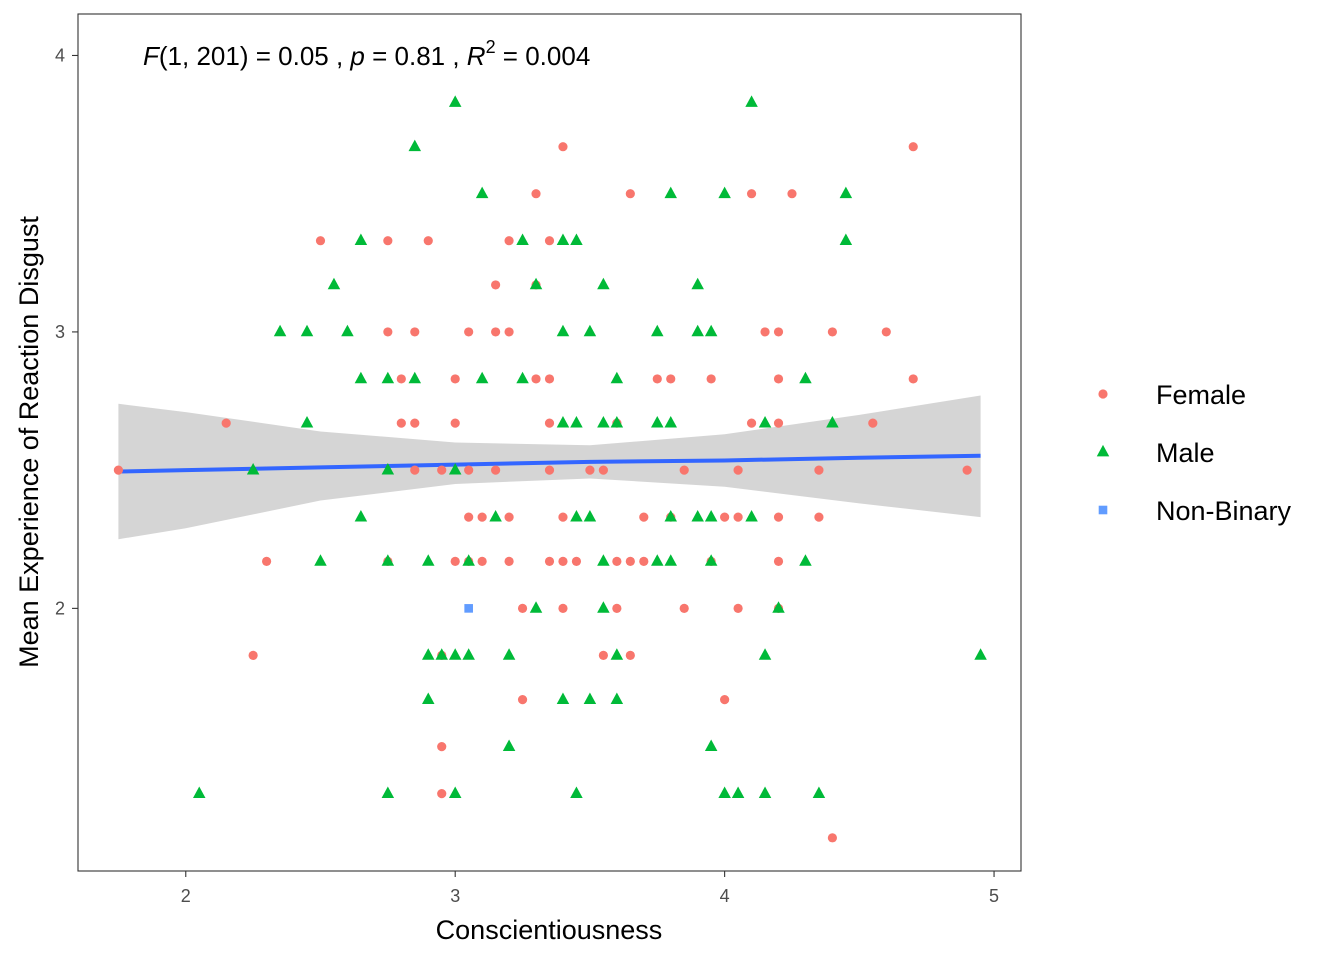 This screenshot has width=1344, height=960. I want to click on legend-key-female, so click(1103, 394).